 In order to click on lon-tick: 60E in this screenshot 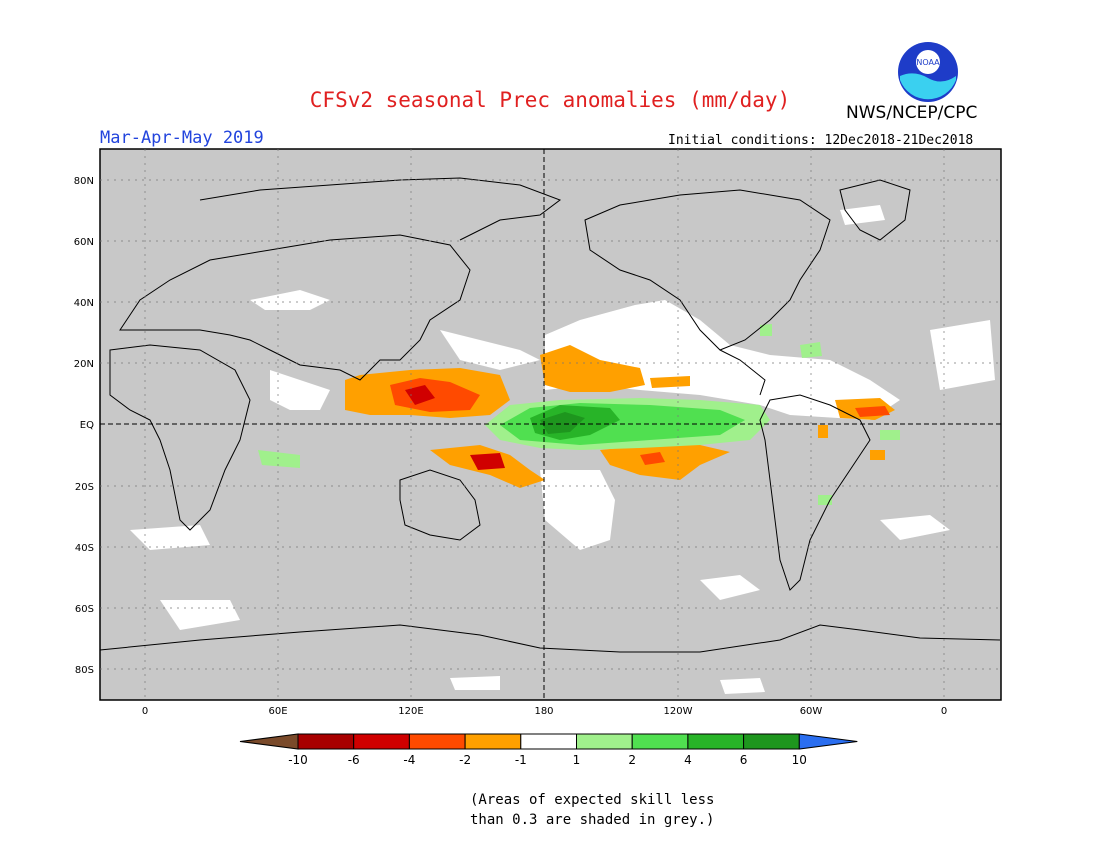, I will do `click(277, 711)`.